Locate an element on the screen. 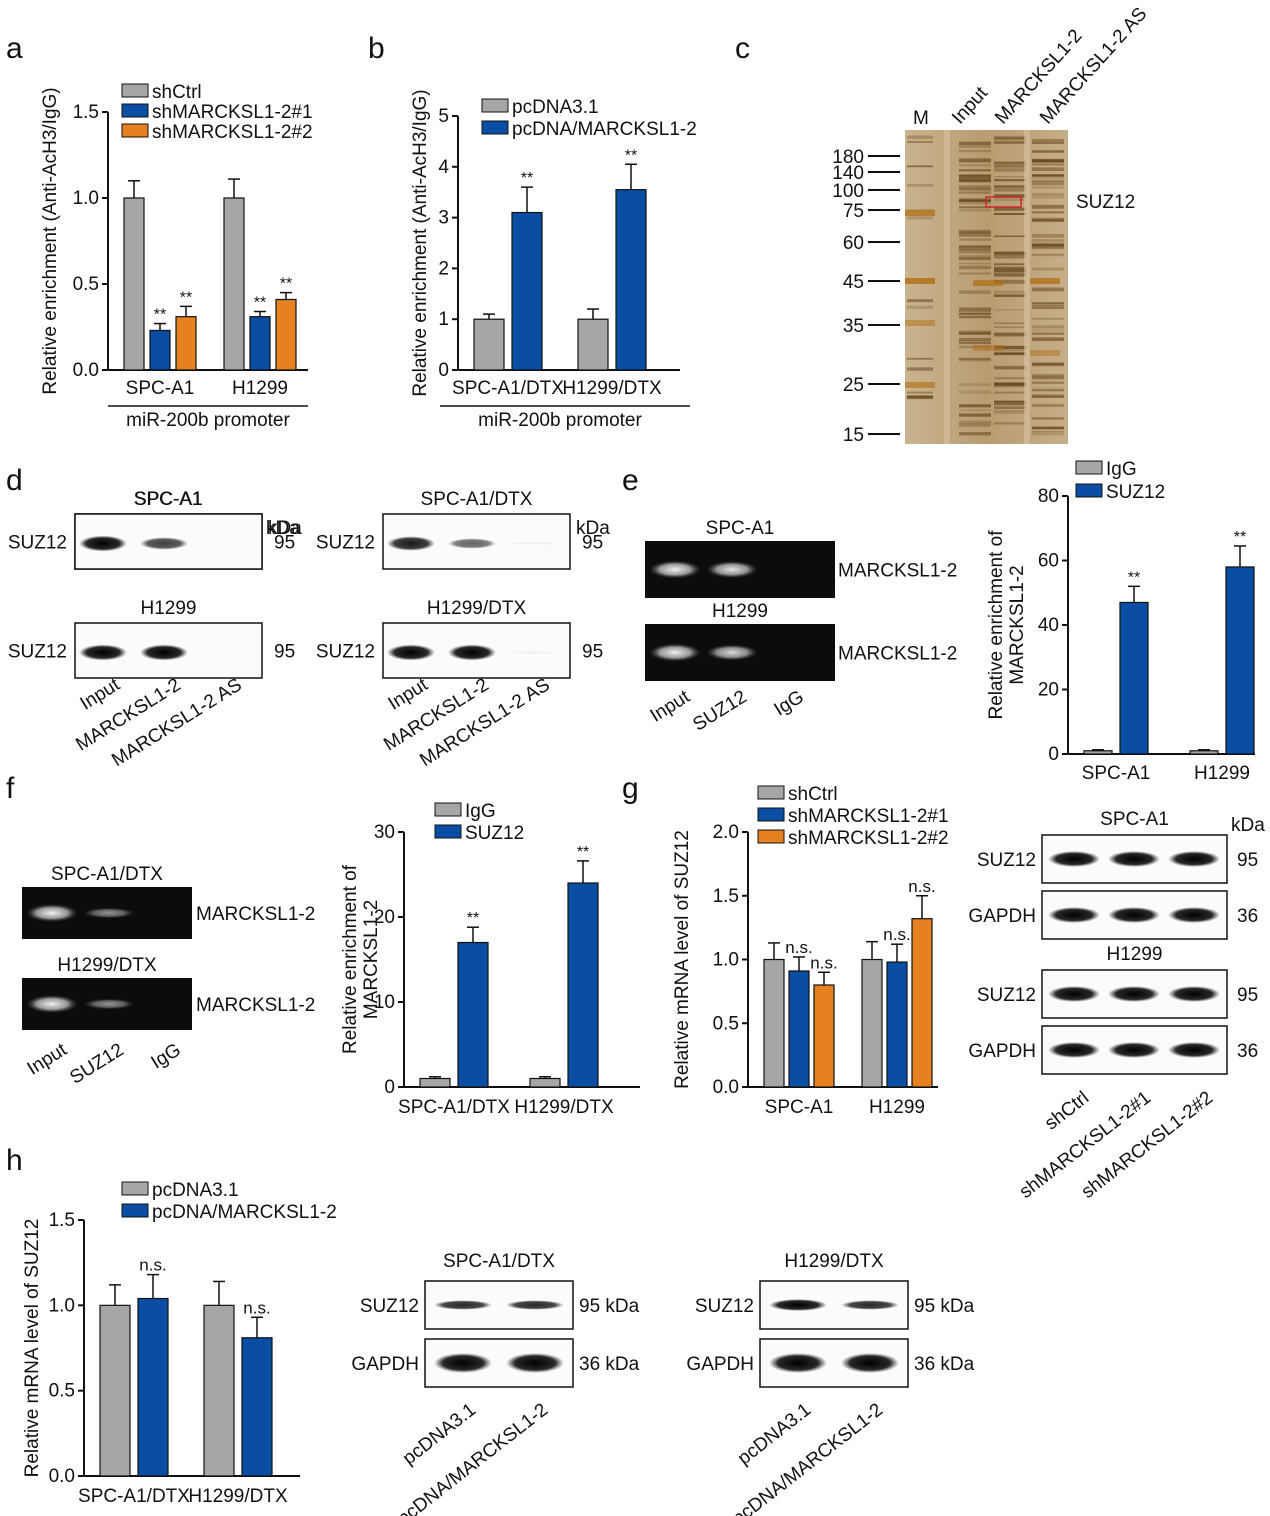 This screenshot has height=1516, width=1270. legend-label: shMARCKSL1-2#1 is located at coordinates (232, 112).